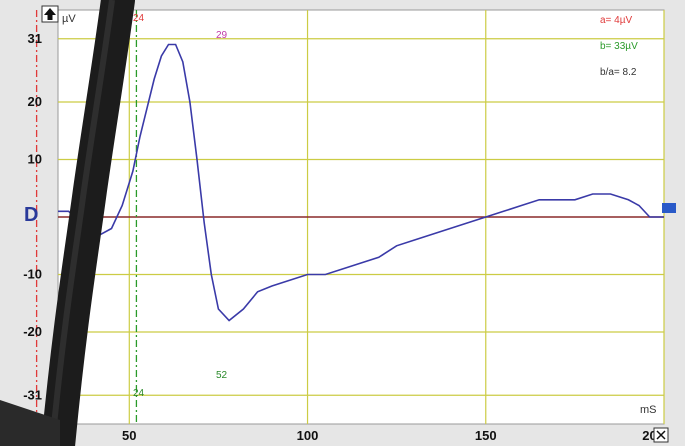 Image resolution: width=685 pixels, height=446 pixels. Describe the element at coordinates (618, 72) in the screenshot. I see `readout-ratio: b/a= 8.2` at that location.